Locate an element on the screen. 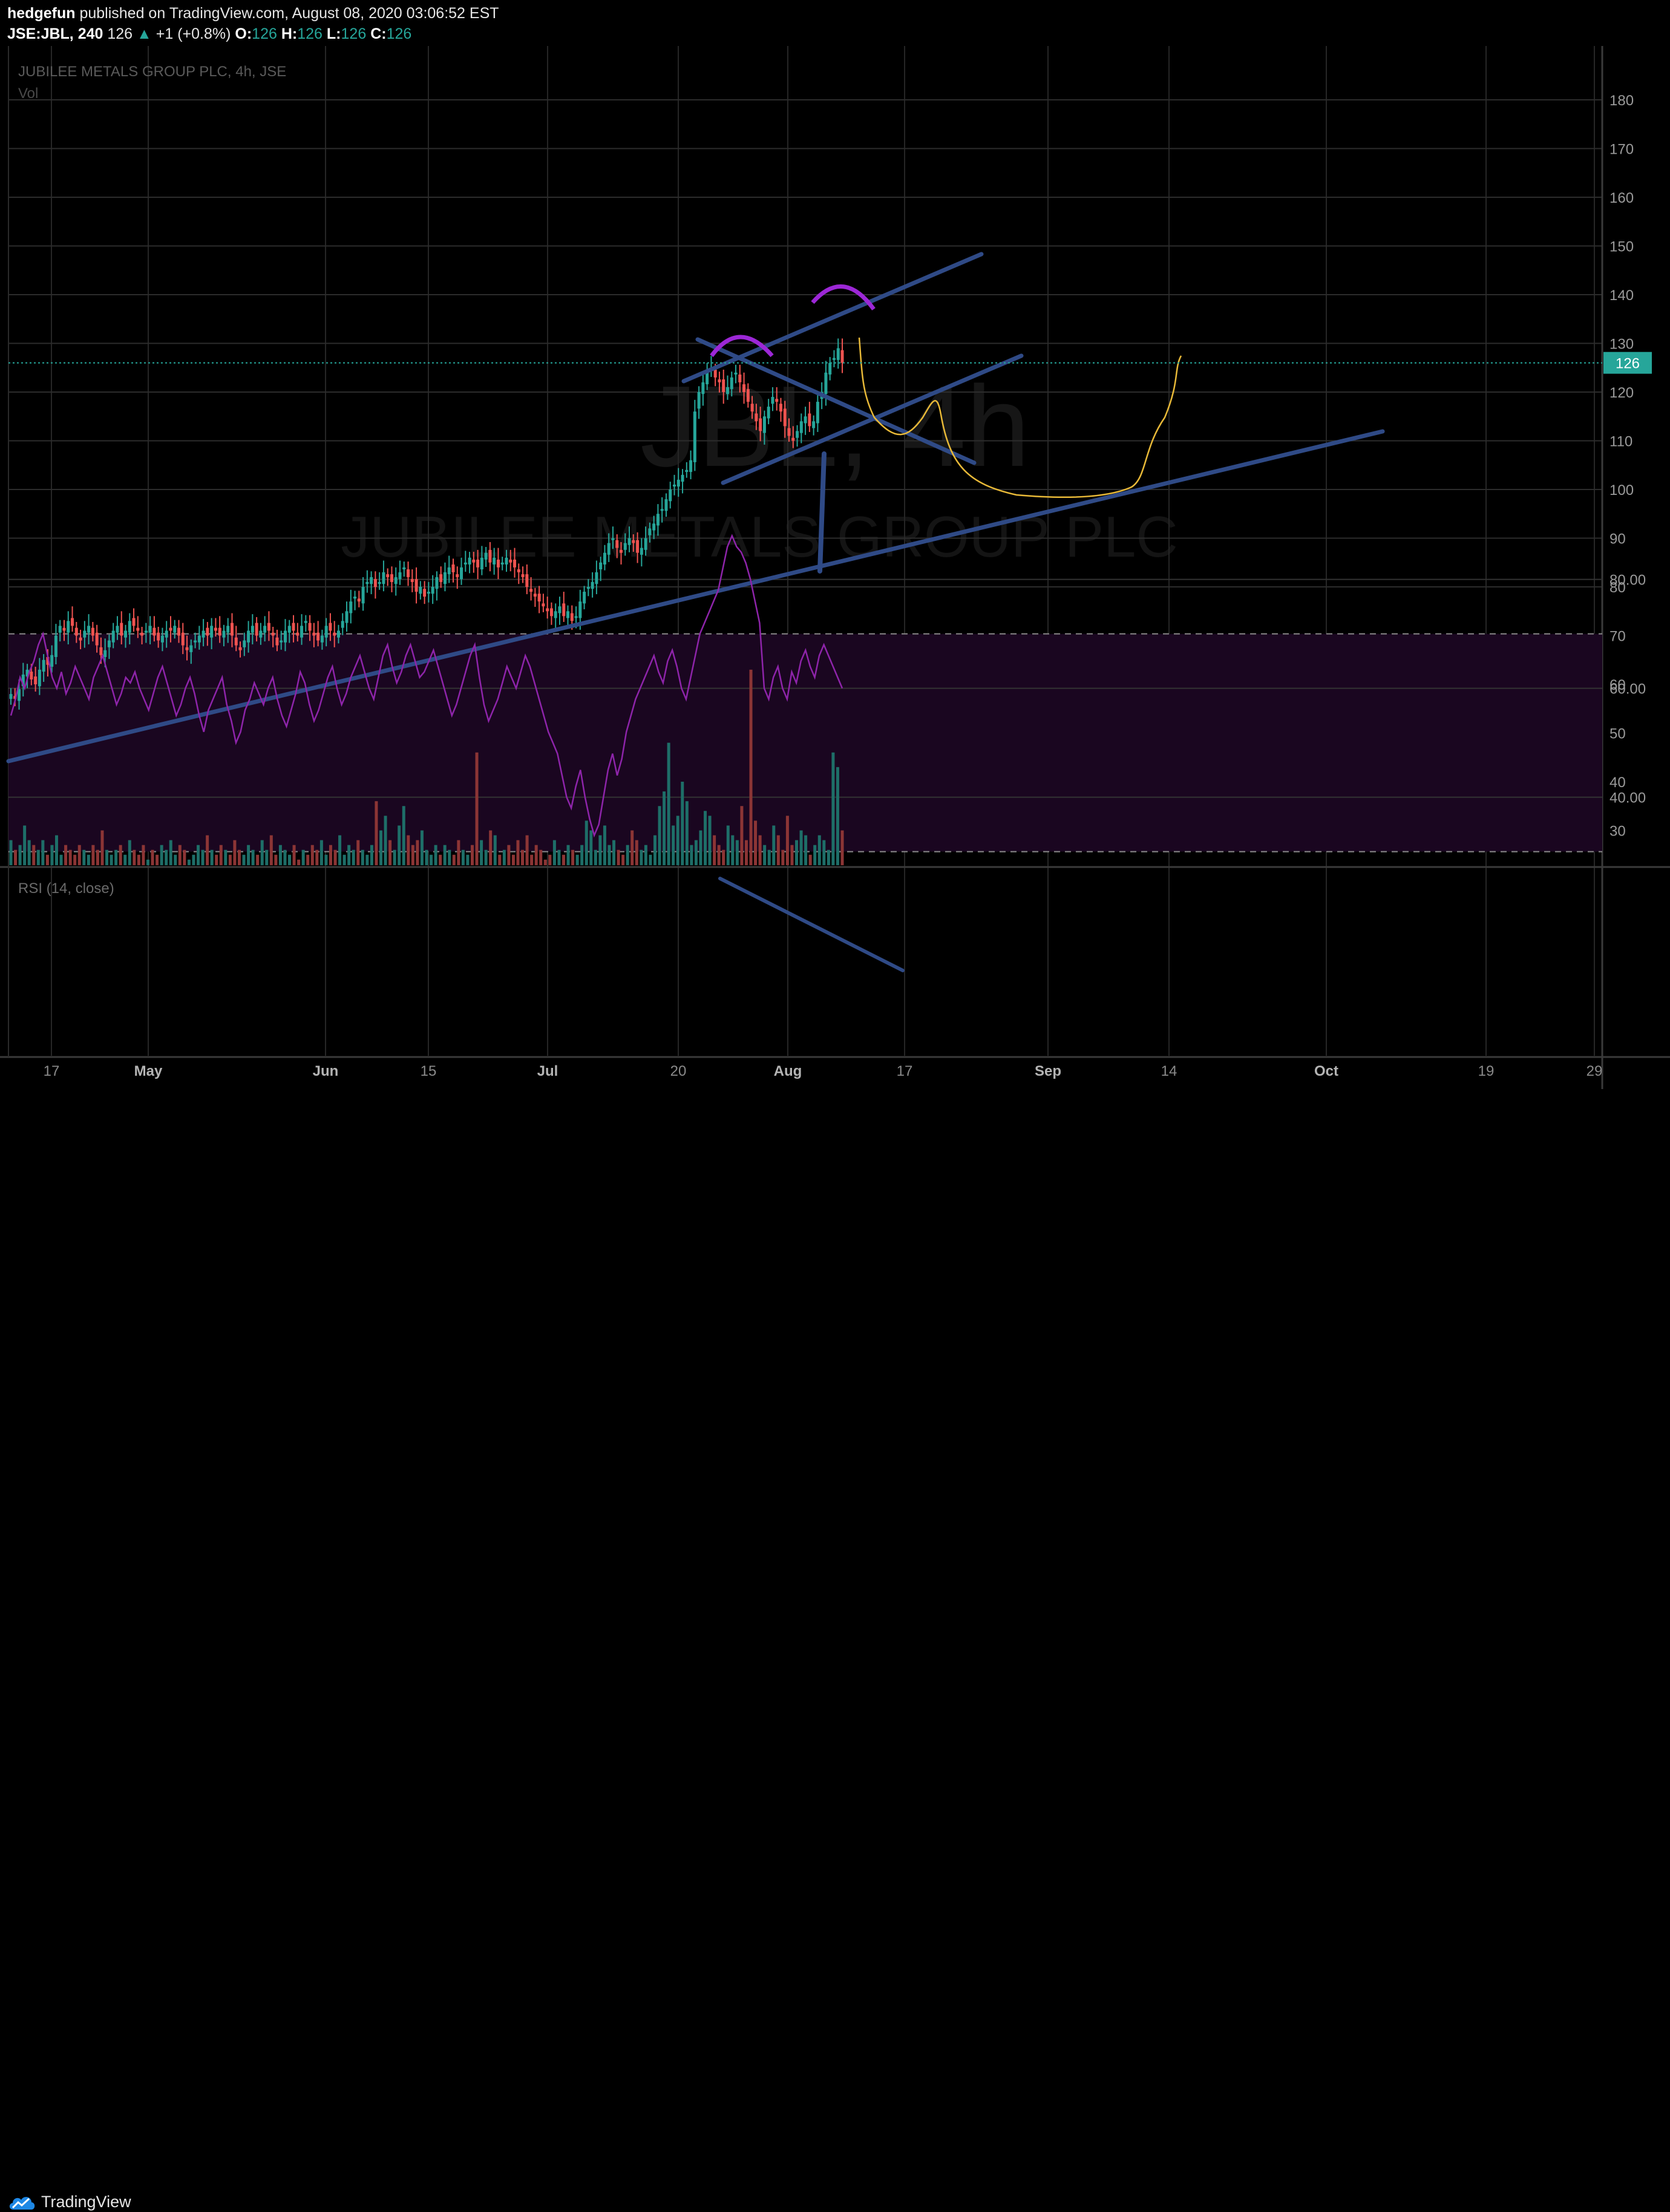  price-tick-label: 120 is located at coordinates (1621, 393).